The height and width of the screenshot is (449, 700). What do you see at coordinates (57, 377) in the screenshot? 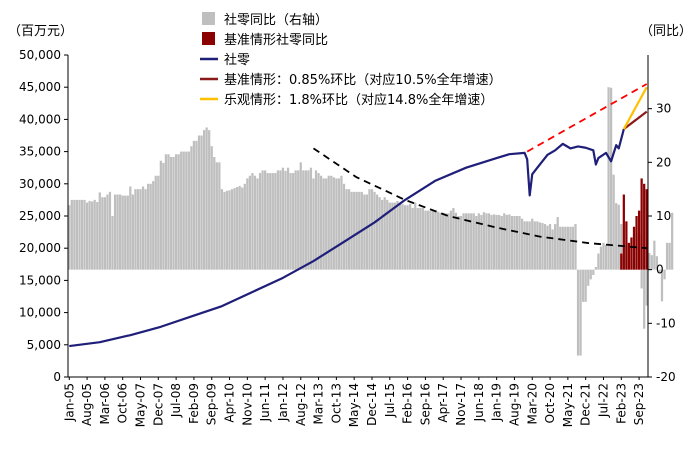
I see `left-tick-label-0: 0` at bounding box center [57, 377].